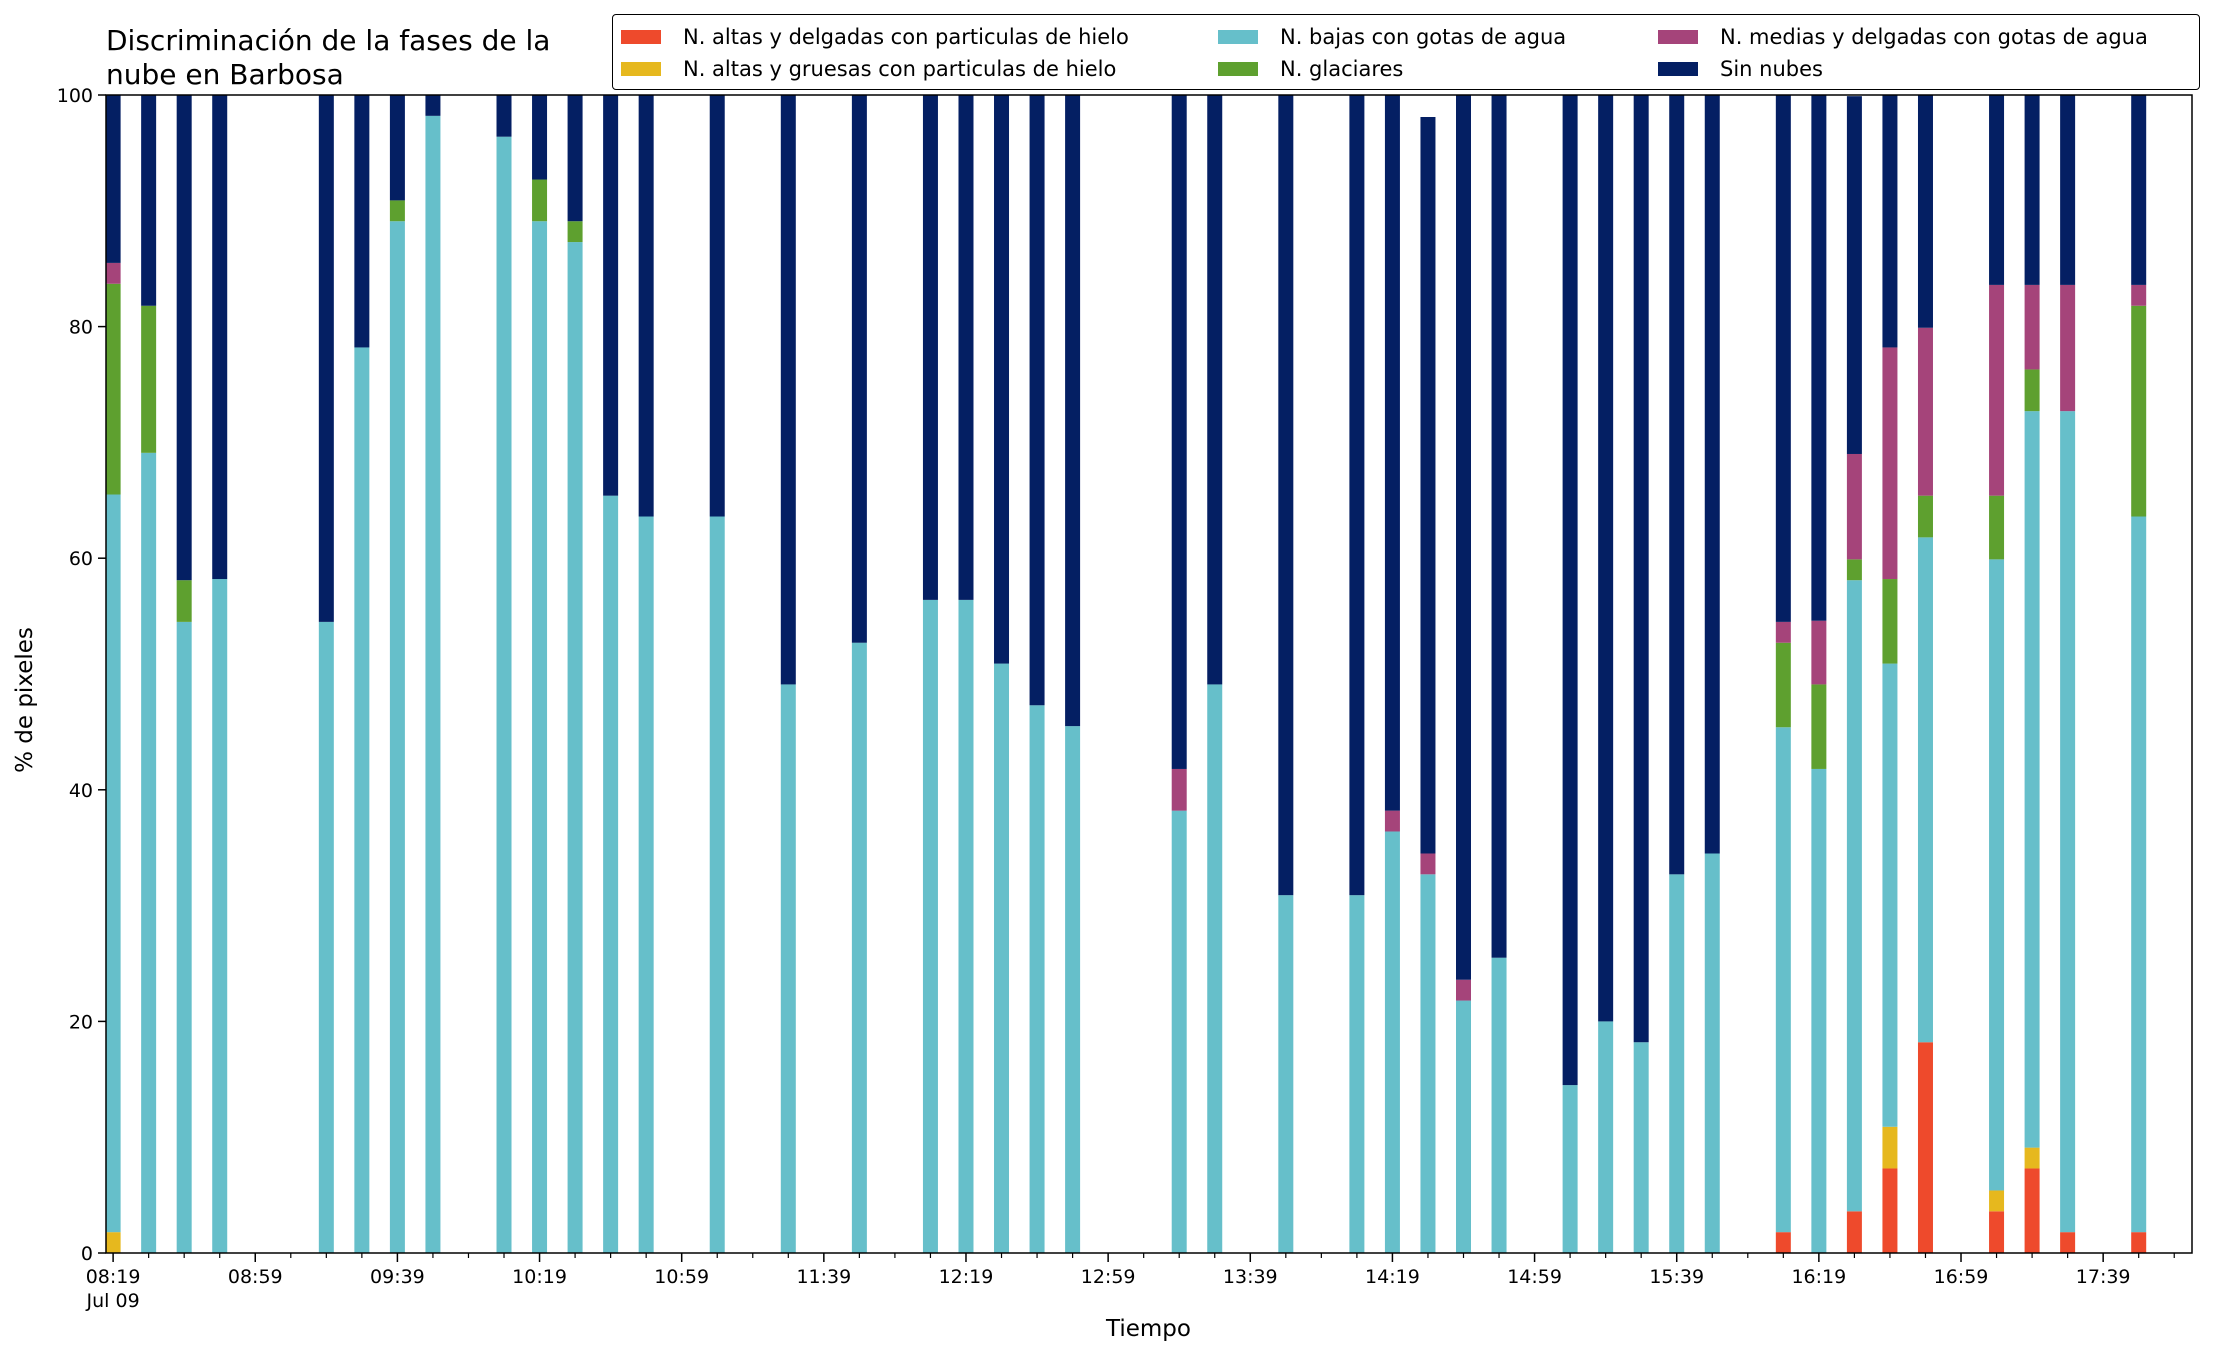 Image resolution: width=2216 pixels, height=1355 pixels. What do you see at coordinates (641, 69) in the screenshot?
I see `legend-swatch-altas-gruesas` at bounding box center [641, 69].